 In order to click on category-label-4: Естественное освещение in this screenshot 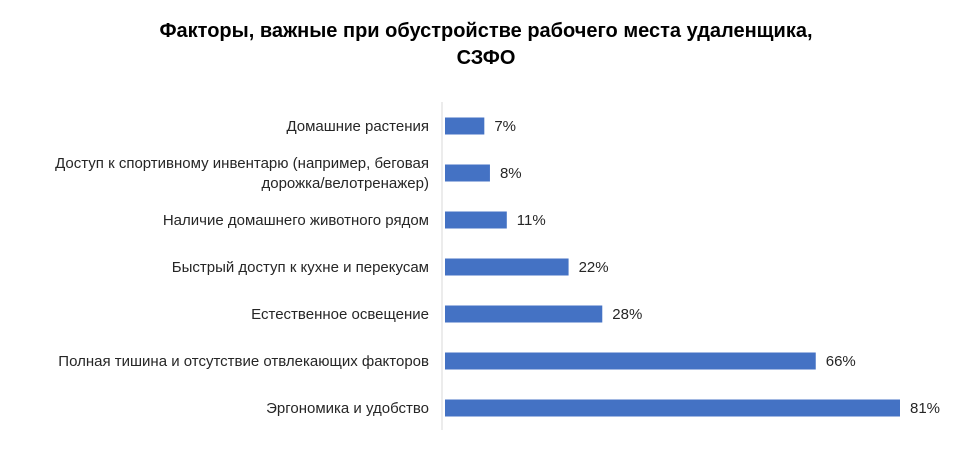, I will do `click(340, 314)`.